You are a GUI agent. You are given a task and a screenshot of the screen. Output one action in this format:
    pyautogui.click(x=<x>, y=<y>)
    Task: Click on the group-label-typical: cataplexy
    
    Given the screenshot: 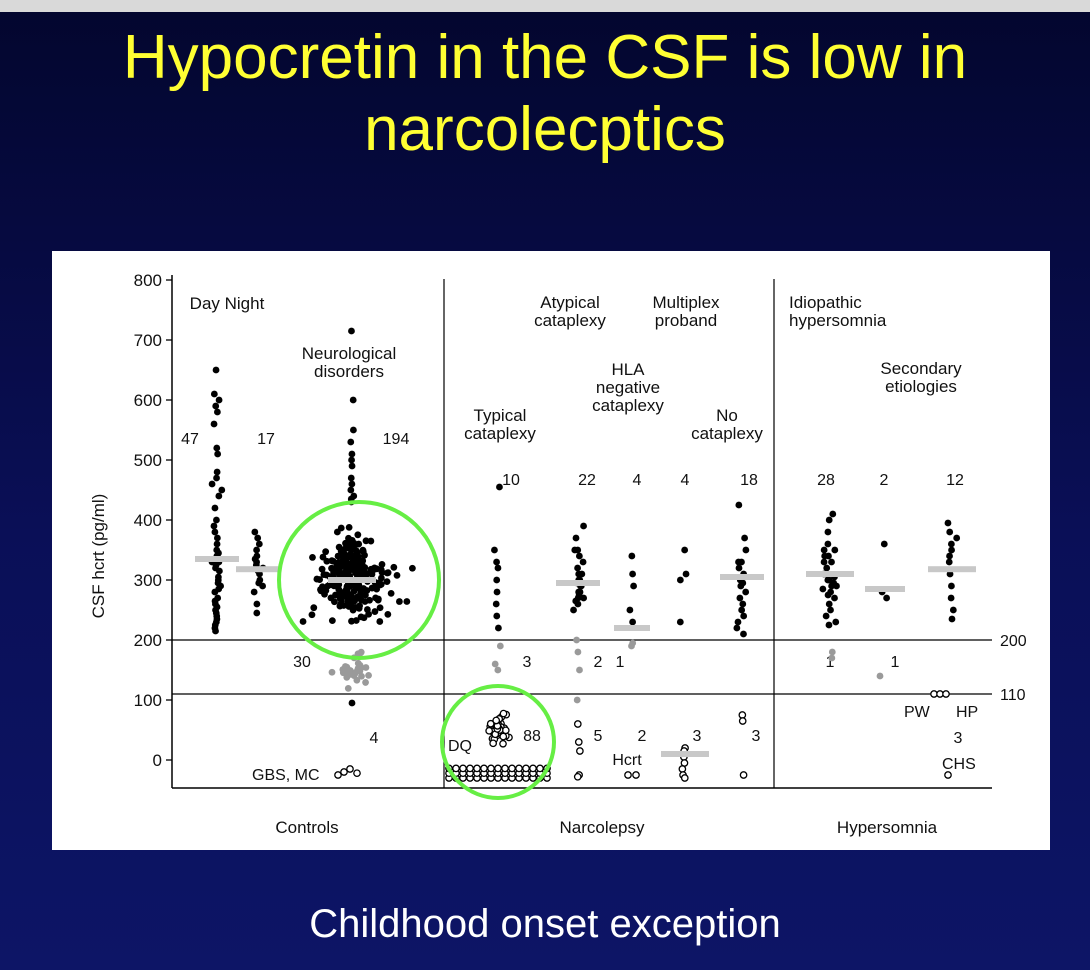 What is the action you would take?
    pyautogui.click(x=500, y=433)
    